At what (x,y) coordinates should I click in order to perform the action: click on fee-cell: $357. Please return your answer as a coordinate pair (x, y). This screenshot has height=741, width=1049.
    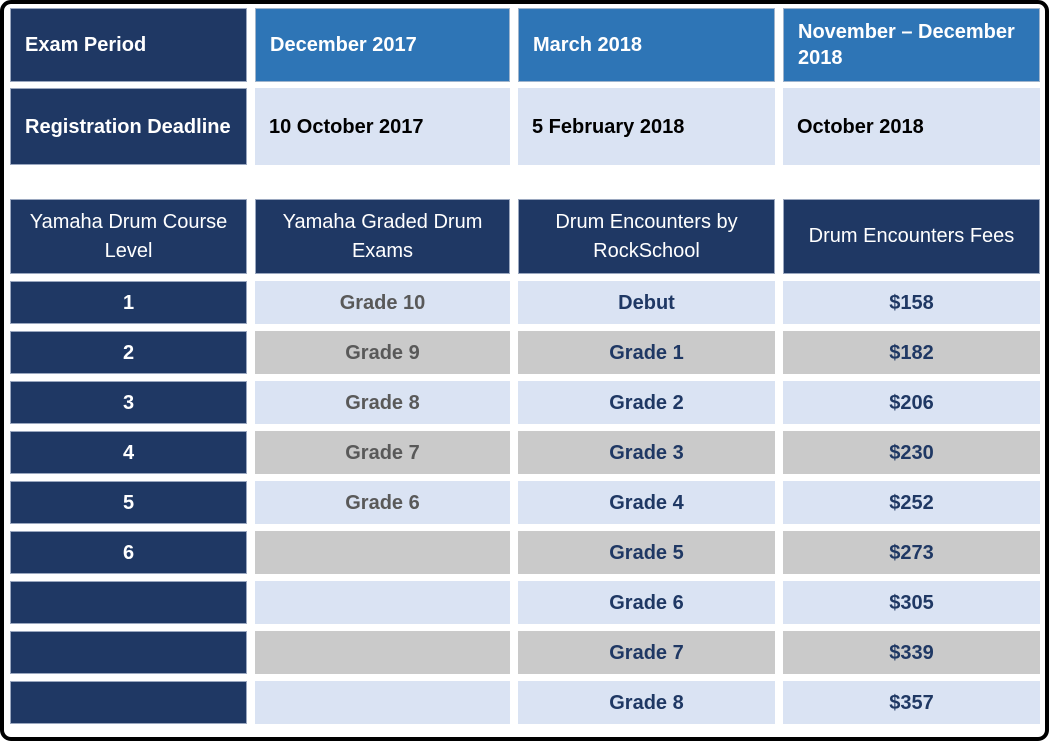
    Looking at the image, I should click on (911, 702).